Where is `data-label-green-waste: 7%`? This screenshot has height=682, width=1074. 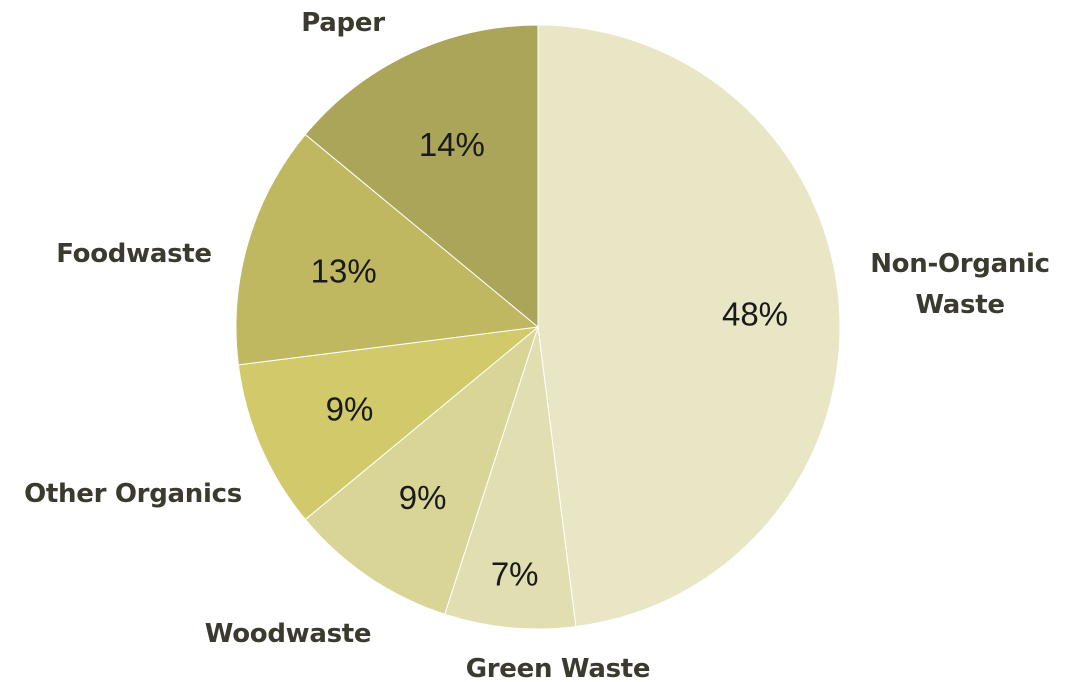 data-label-green-waste: 7% is located at coordinates (515, 574).